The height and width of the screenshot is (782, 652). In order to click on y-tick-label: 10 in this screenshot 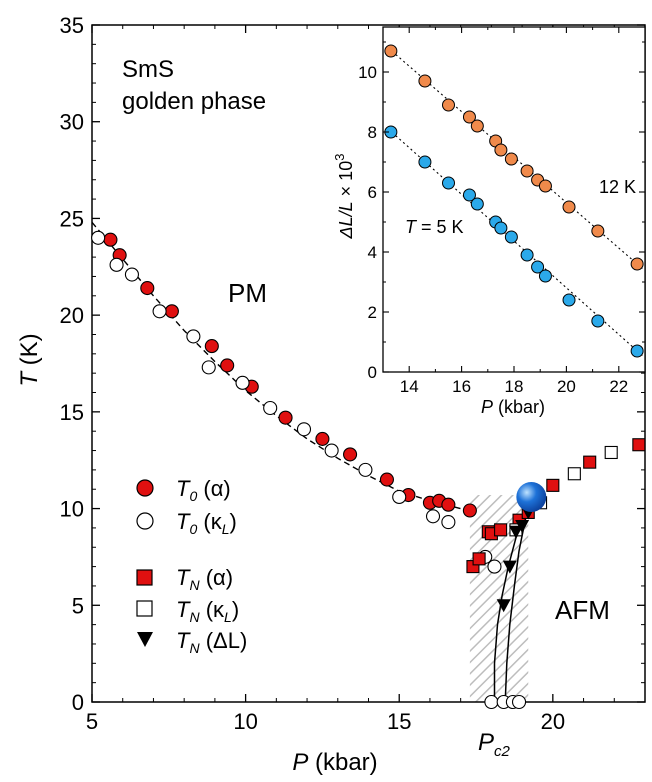, I will do `click(72, 509)`.